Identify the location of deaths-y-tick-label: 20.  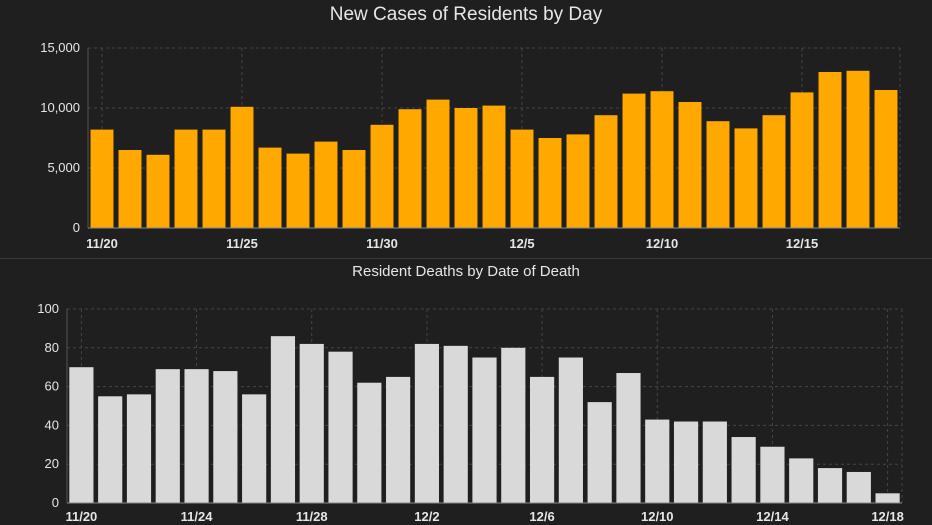
(52, 463).